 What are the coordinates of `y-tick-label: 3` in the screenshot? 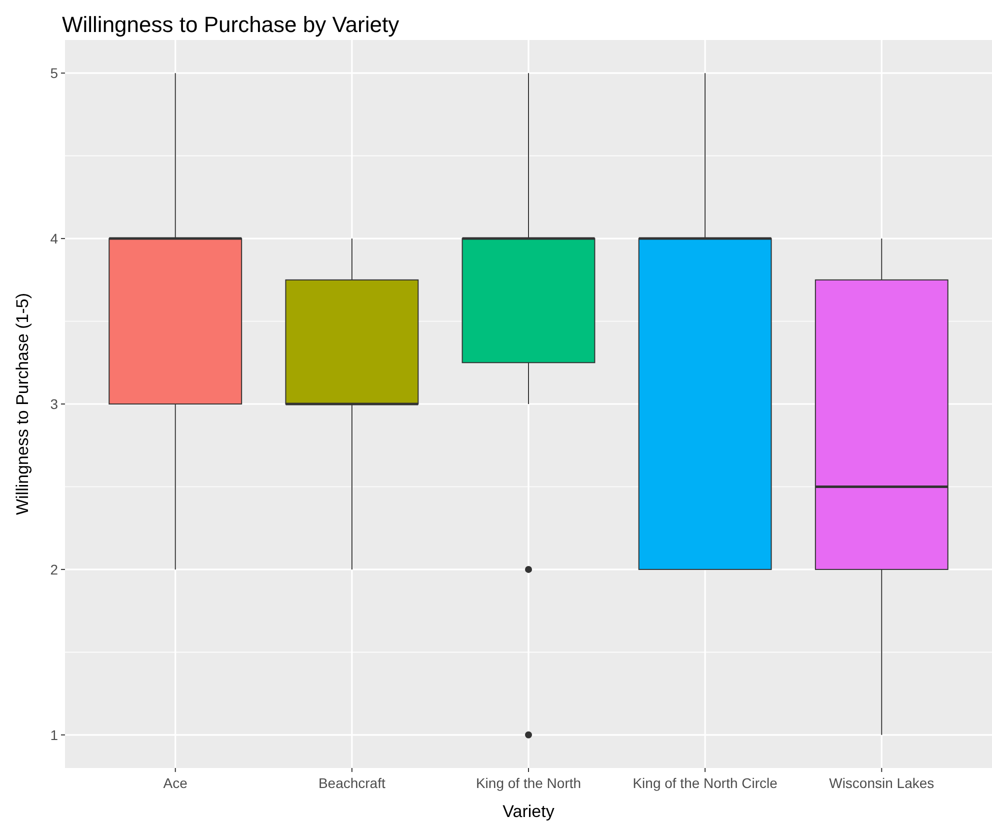 It's located at (54, 404).